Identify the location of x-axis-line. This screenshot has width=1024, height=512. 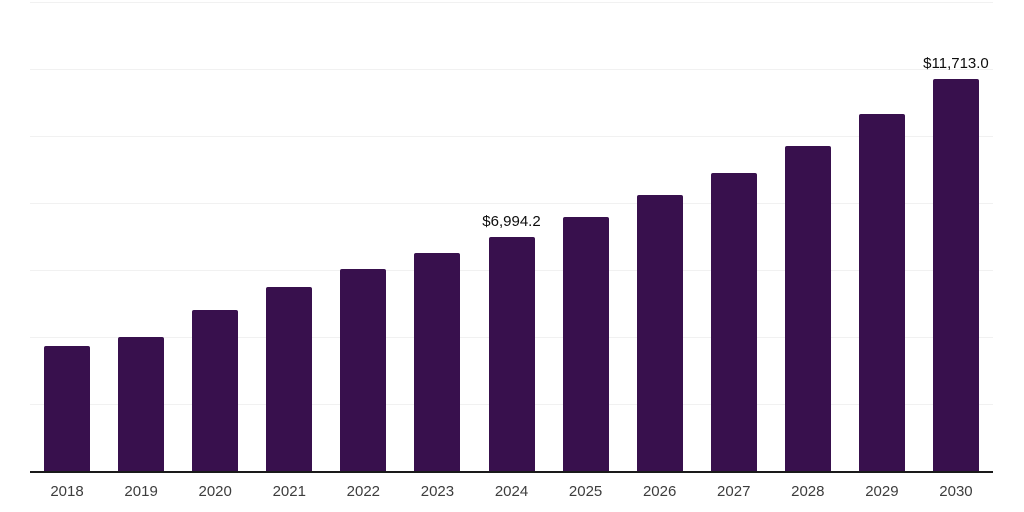
(511, 472).